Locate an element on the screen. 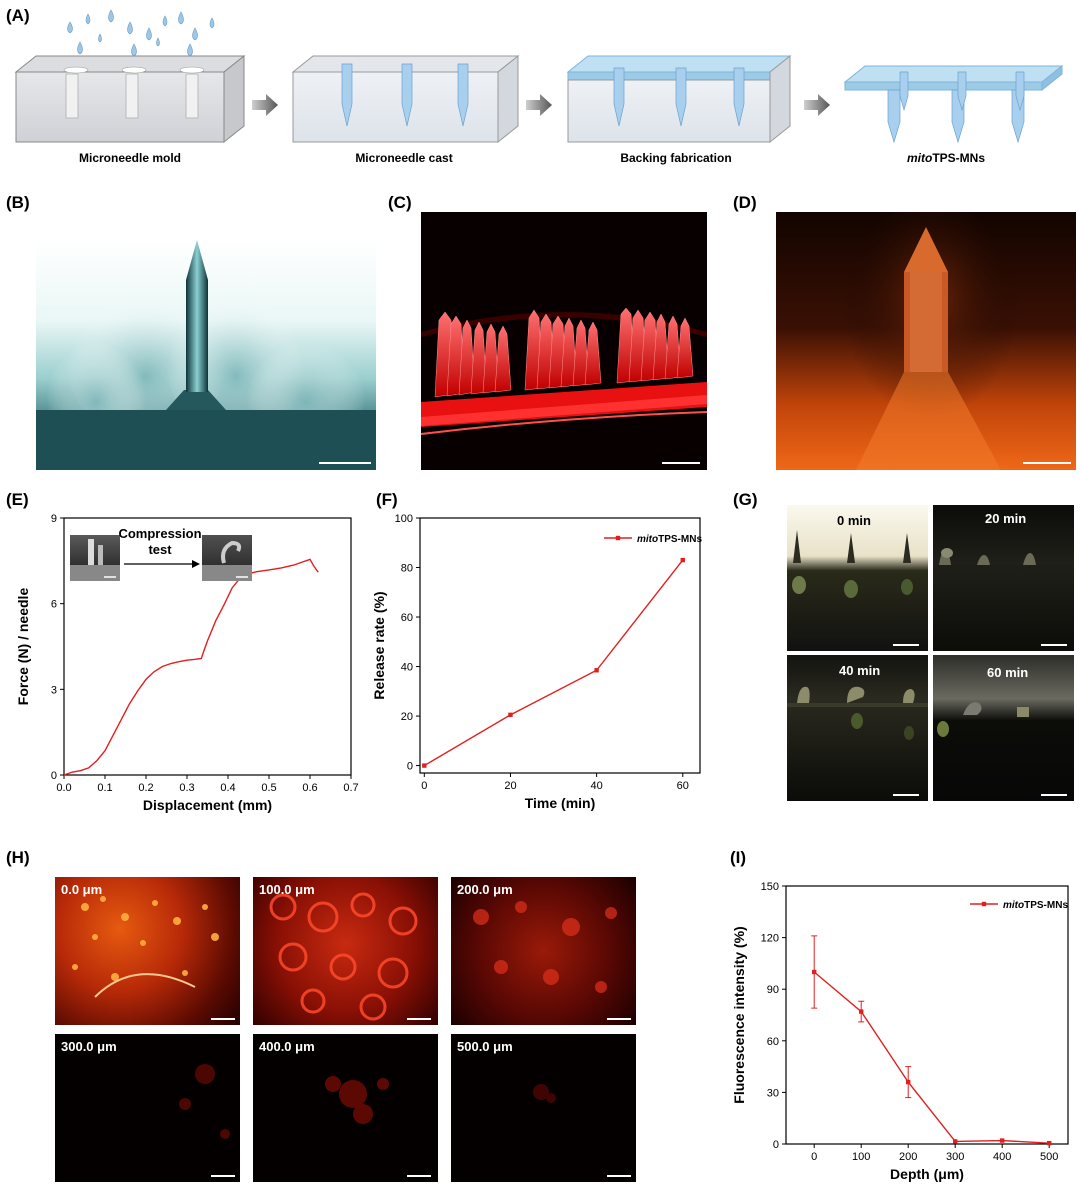 This screenshot has height=1191, width=1080. panel-label-c: (C) is located at coordinates (400, 202).